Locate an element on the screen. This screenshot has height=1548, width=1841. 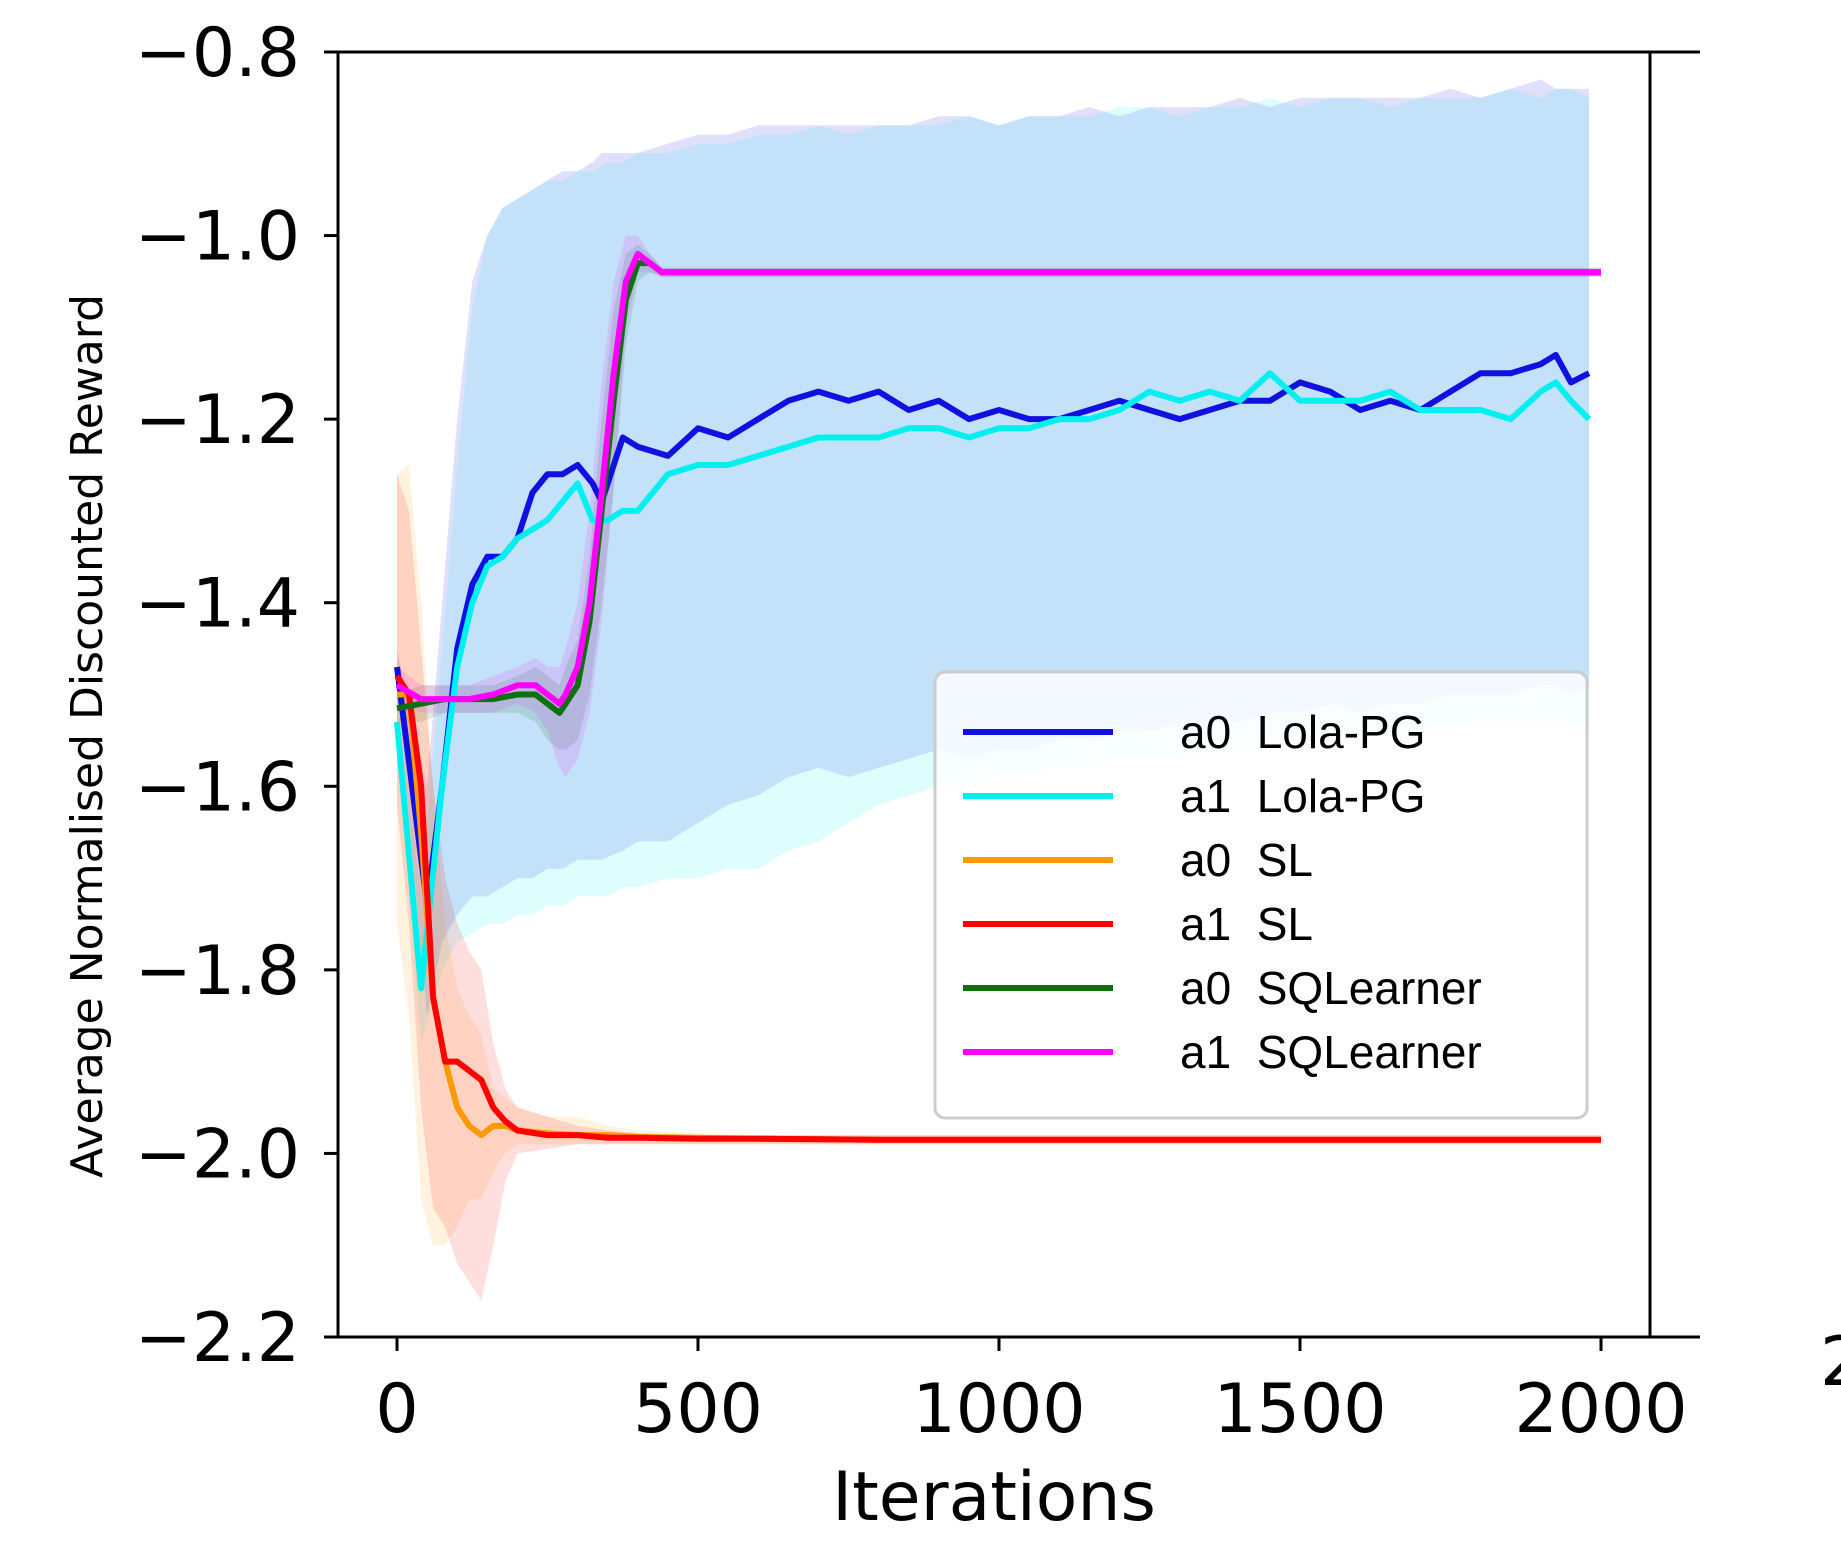
legend-box is located at coordinates (1261, 895).